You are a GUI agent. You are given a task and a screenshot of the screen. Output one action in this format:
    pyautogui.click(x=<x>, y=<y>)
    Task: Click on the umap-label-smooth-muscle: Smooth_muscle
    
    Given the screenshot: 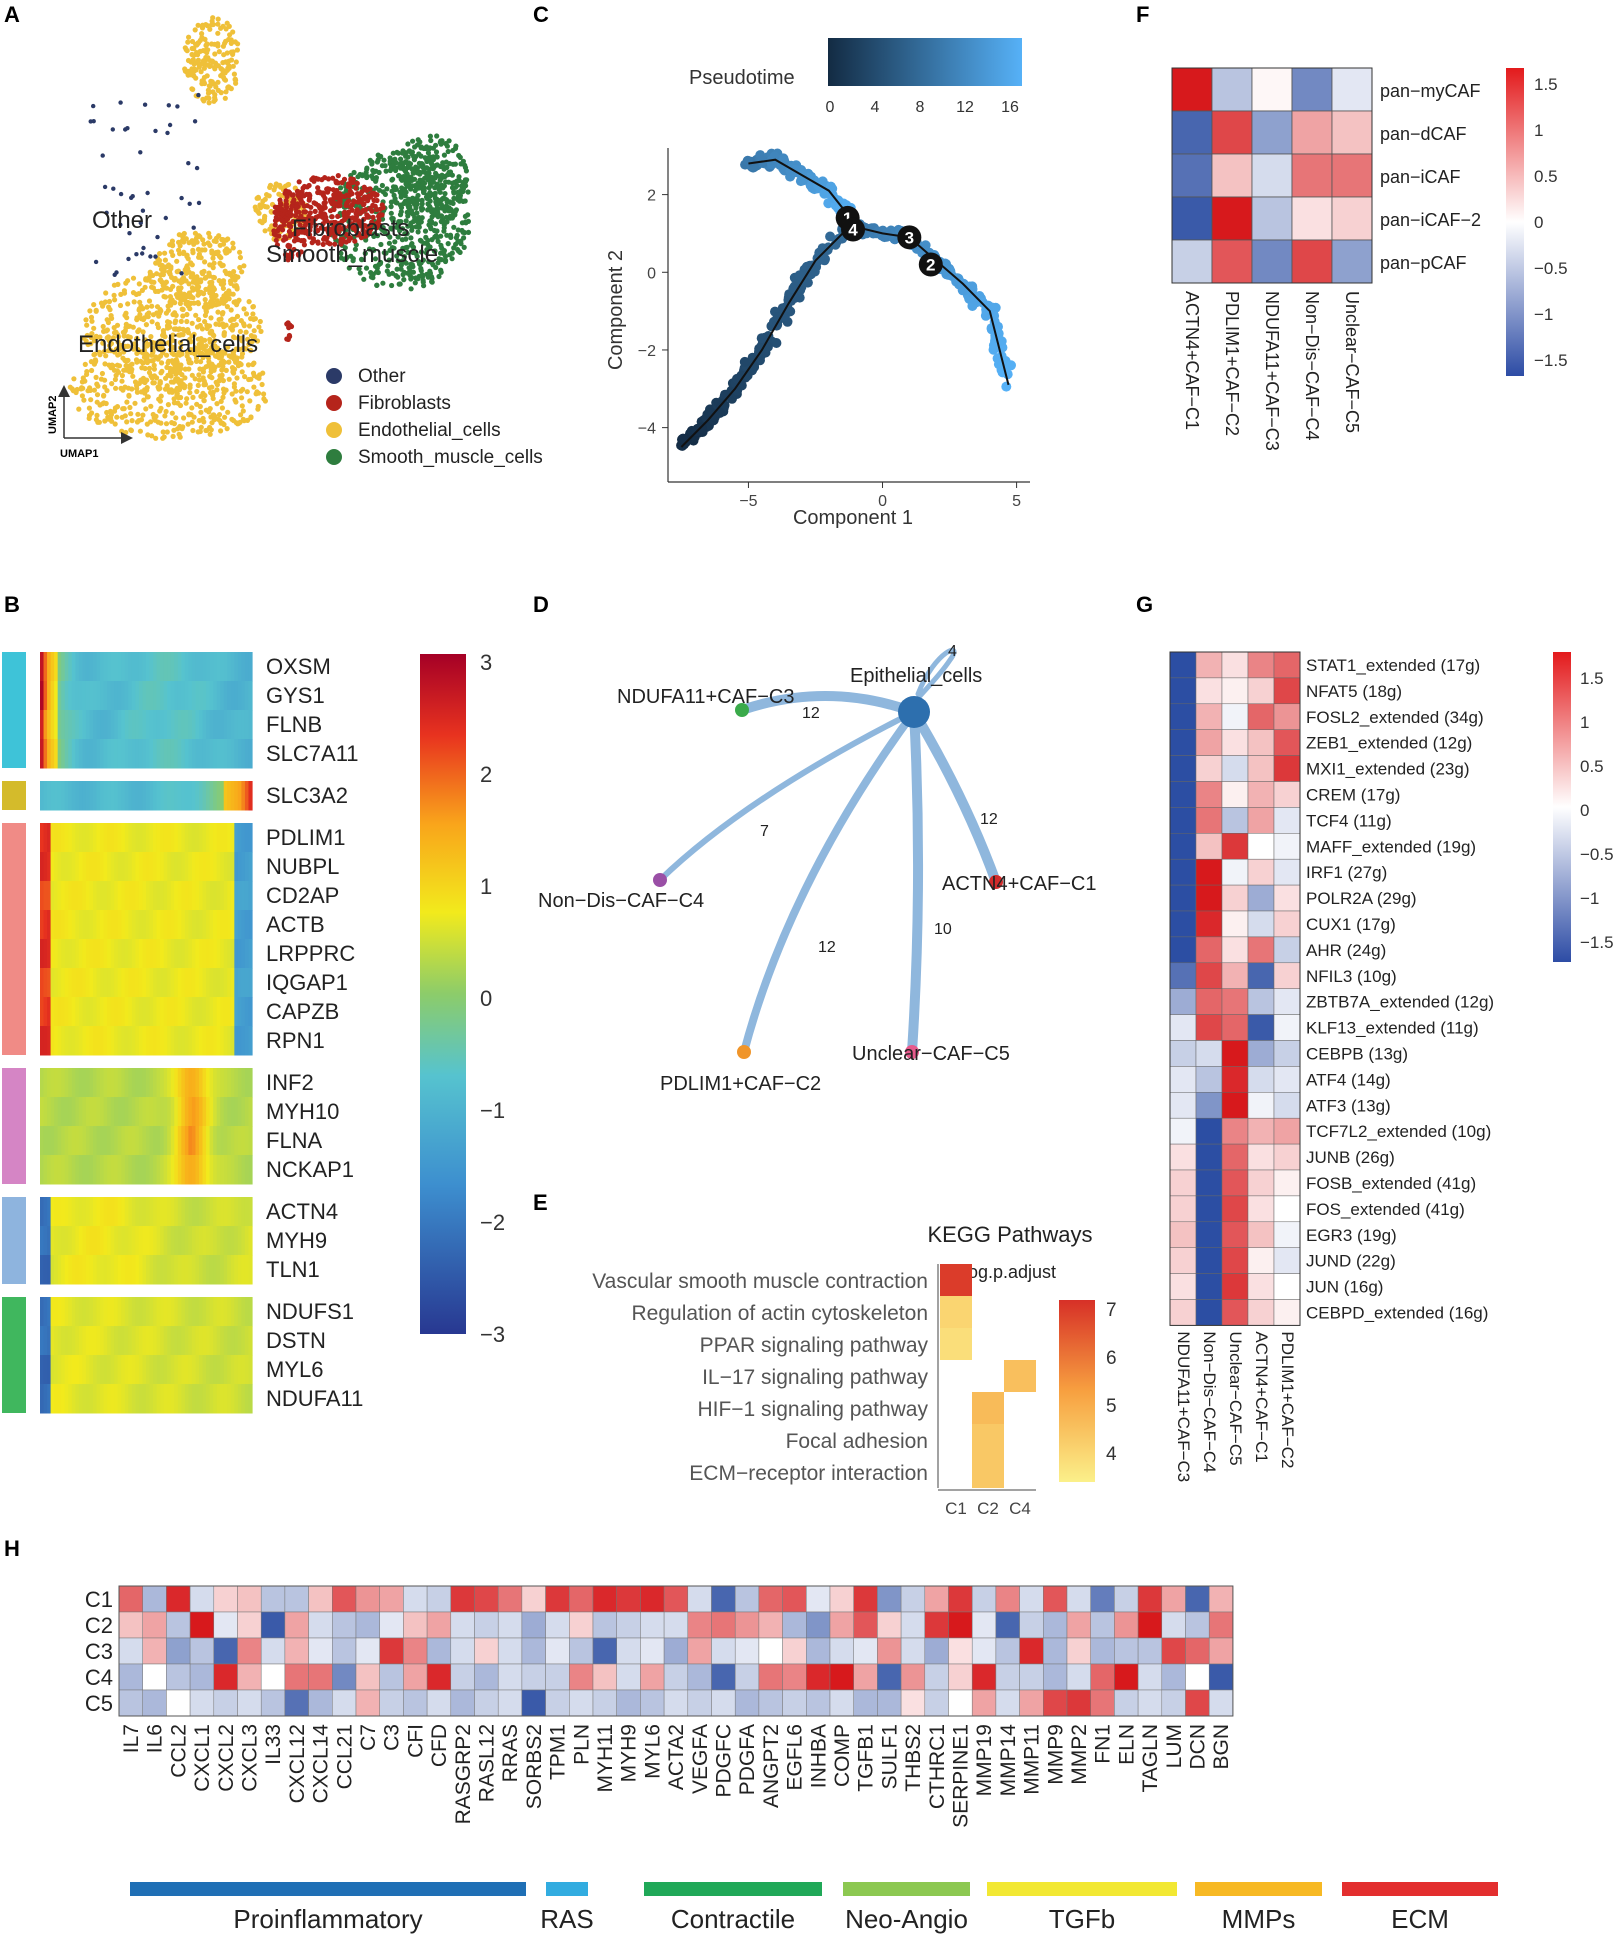 What is the action you would take?
    pyautogui.click(x=352, y=254)
    